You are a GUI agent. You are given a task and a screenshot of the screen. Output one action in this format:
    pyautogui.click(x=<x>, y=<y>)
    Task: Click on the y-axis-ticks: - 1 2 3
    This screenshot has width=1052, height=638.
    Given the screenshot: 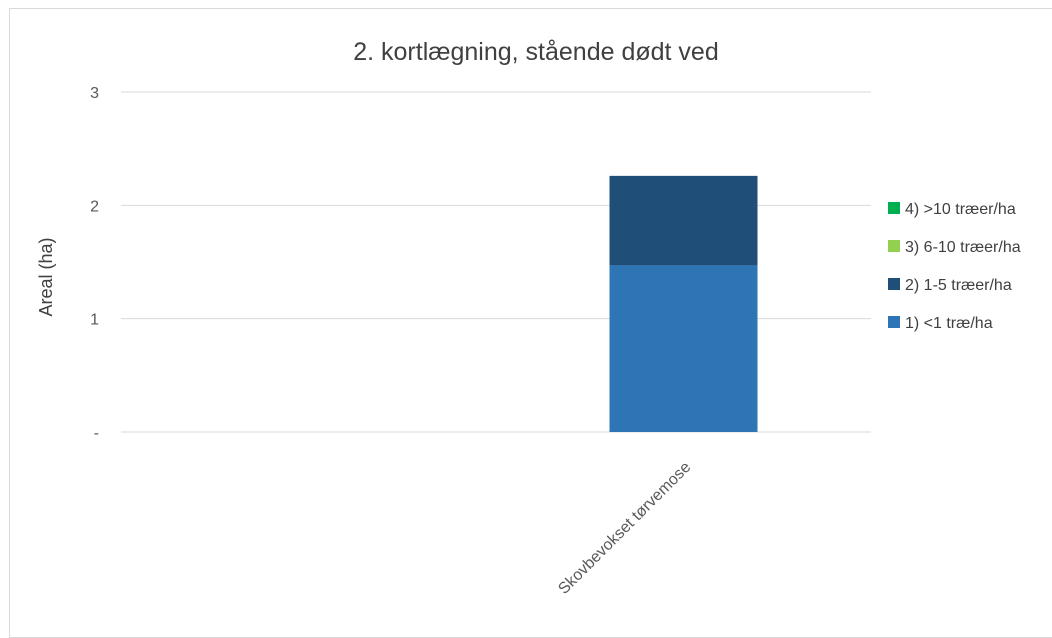 What is the action you would take?
    pyautogui.click(x=94, y=263)
    